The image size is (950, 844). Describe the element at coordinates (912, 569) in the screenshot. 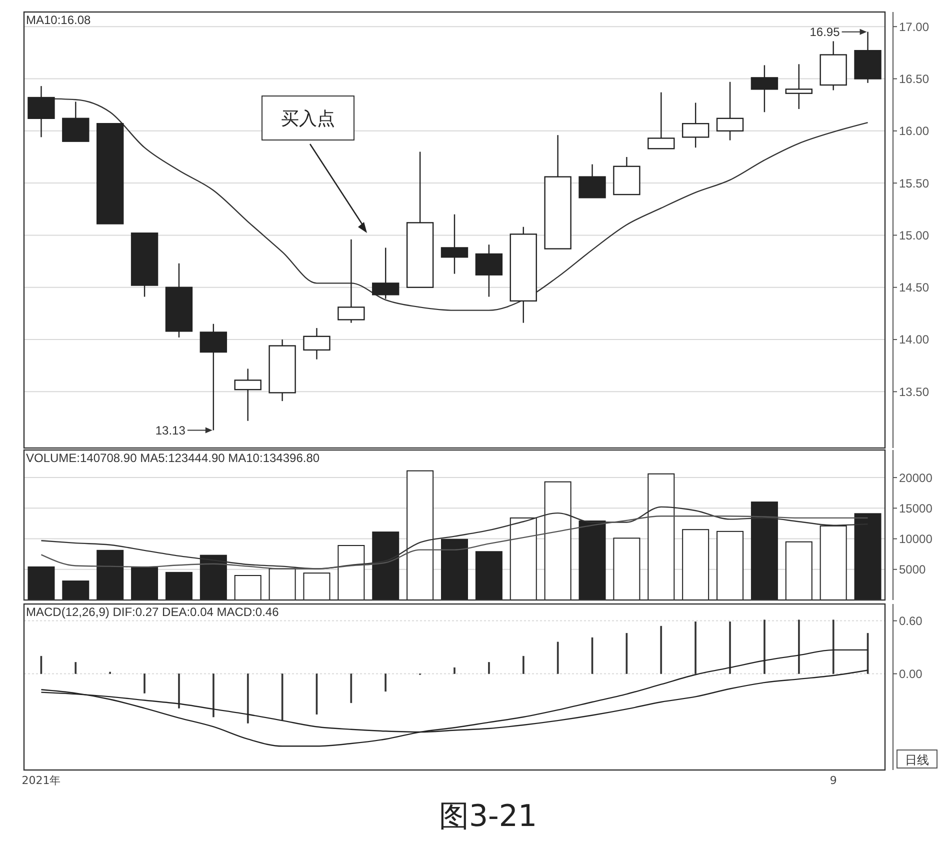

I see `y-tick-label: 5000` at that location.